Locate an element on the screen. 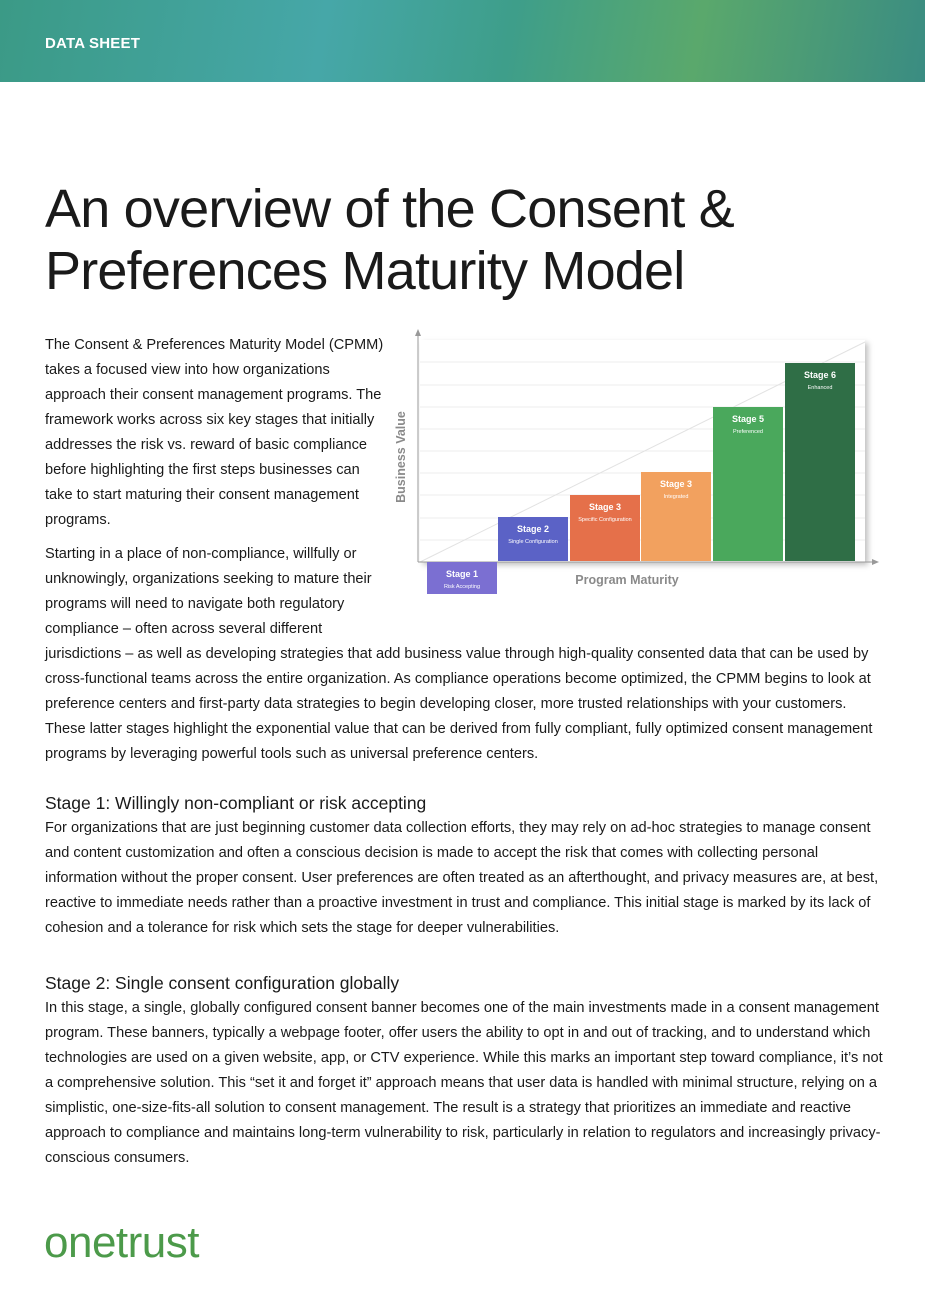 This screenshot has width=925, height=1309. stage-sub: Specific Configuration is located at coordinates (605, 520).